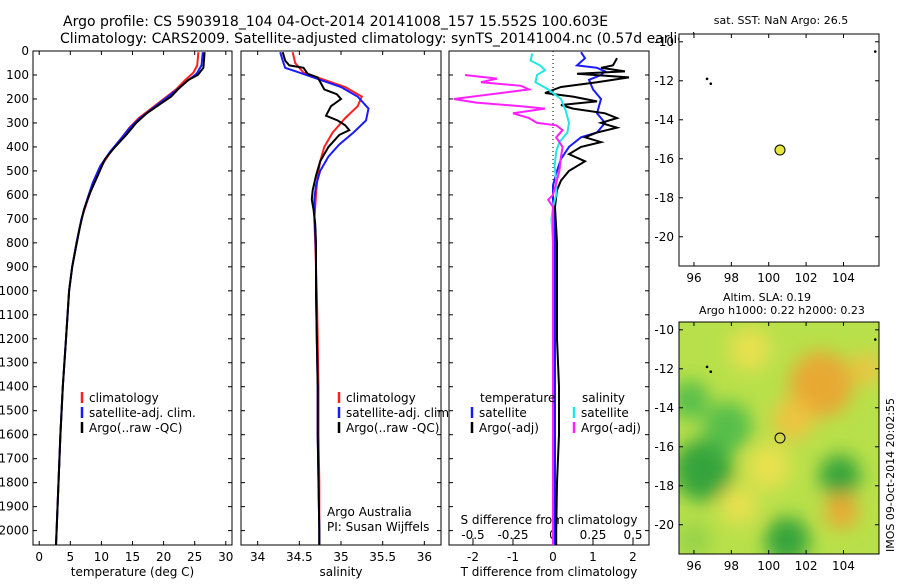 This screenshot has width=900, height=584. What do you see at coordinates (472, 535) in the screenshot?
I see `x2-tick-label: -0.5` at bounding box center [472, 535].